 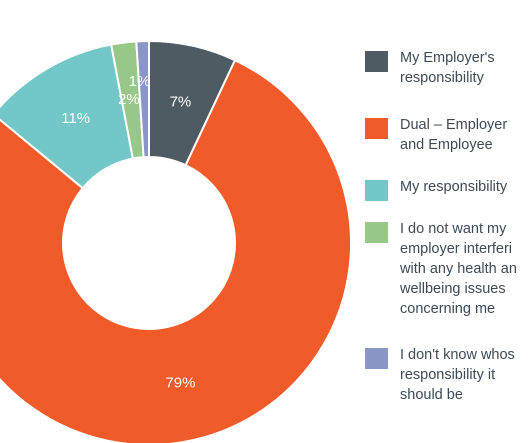 I want to click on legend-swatch-no-interference, so click(x=376, y=232).